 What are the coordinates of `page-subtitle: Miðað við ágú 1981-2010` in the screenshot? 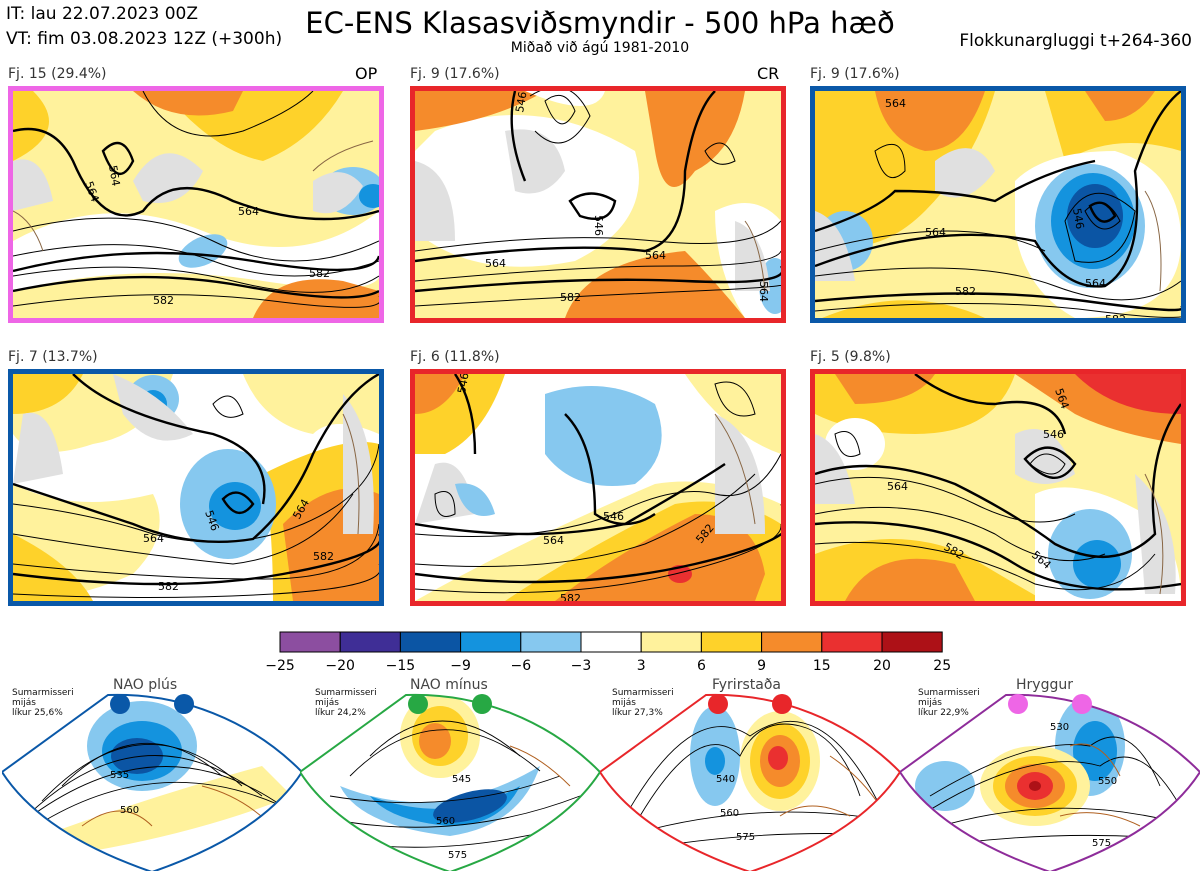 It's located at (600, 48).